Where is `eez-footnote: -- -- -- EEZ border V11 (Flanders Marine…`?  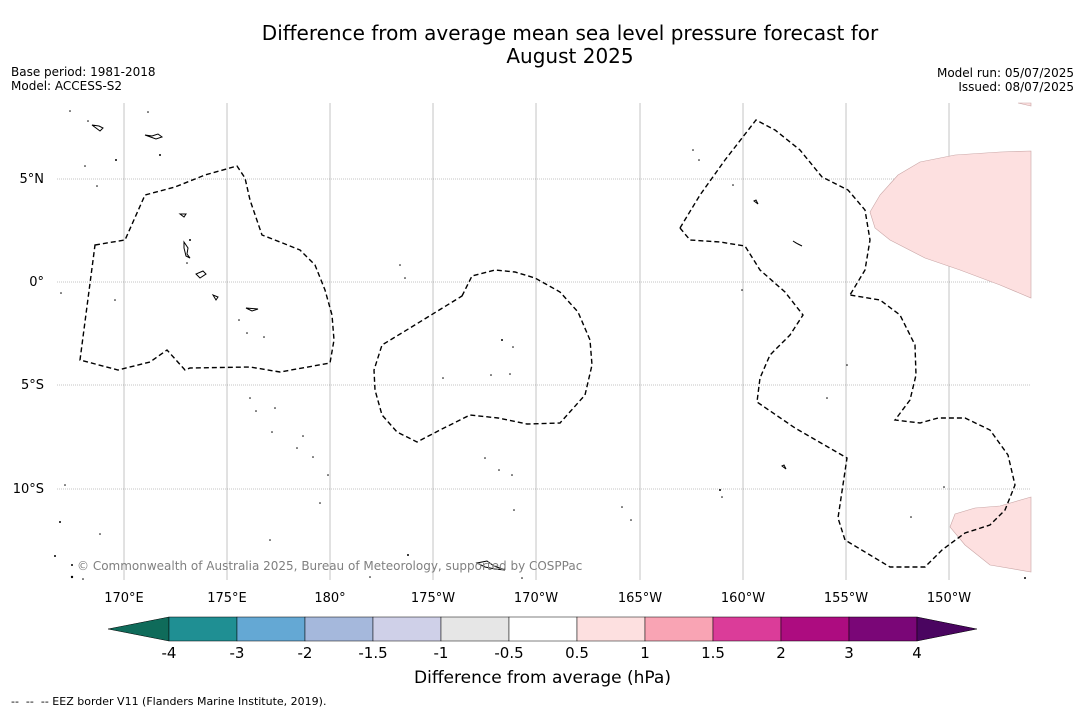 eez-footnote: -- -- -- EEZ border V11 (Flanders Marine… is located at coordinates (169, 701).